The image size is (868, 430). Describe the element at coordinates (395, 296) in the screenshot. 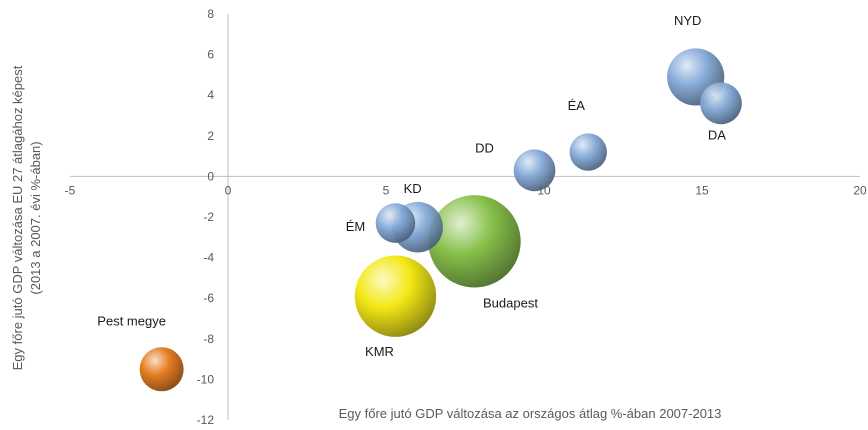

I see `bubble-kmr` at that location.